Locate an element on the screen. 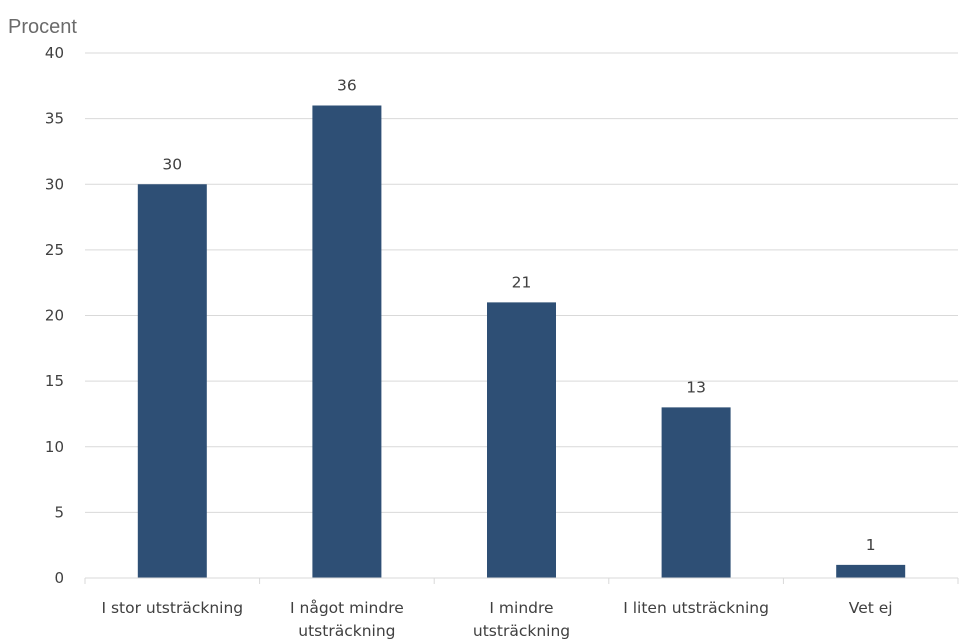 This screenshot has height=644, width=971. data-label: 13 is located at coordinates (696, 387).